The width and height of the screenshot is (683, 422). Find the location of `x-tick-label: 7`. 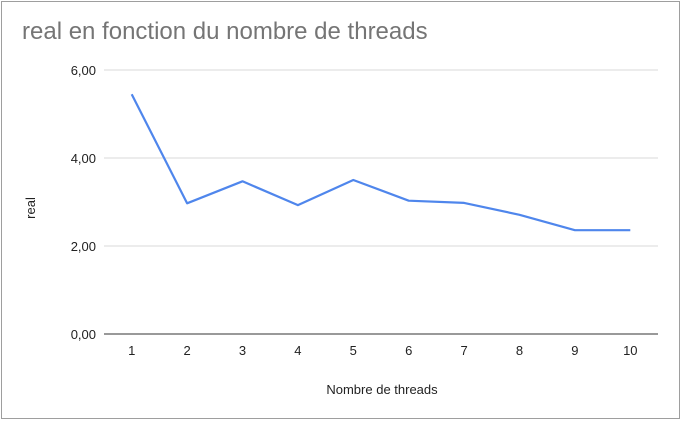

x-tick-label: 7 is located at coordinates (463, 350).